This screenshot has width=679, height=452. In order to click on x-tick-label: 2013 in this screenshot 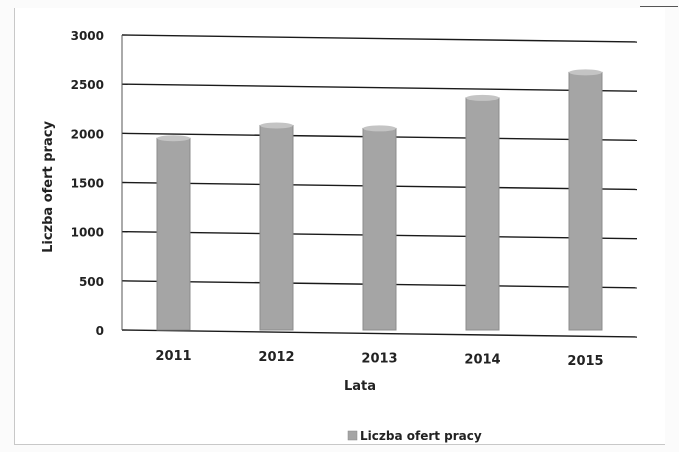, I will do `click(379, 358)`.